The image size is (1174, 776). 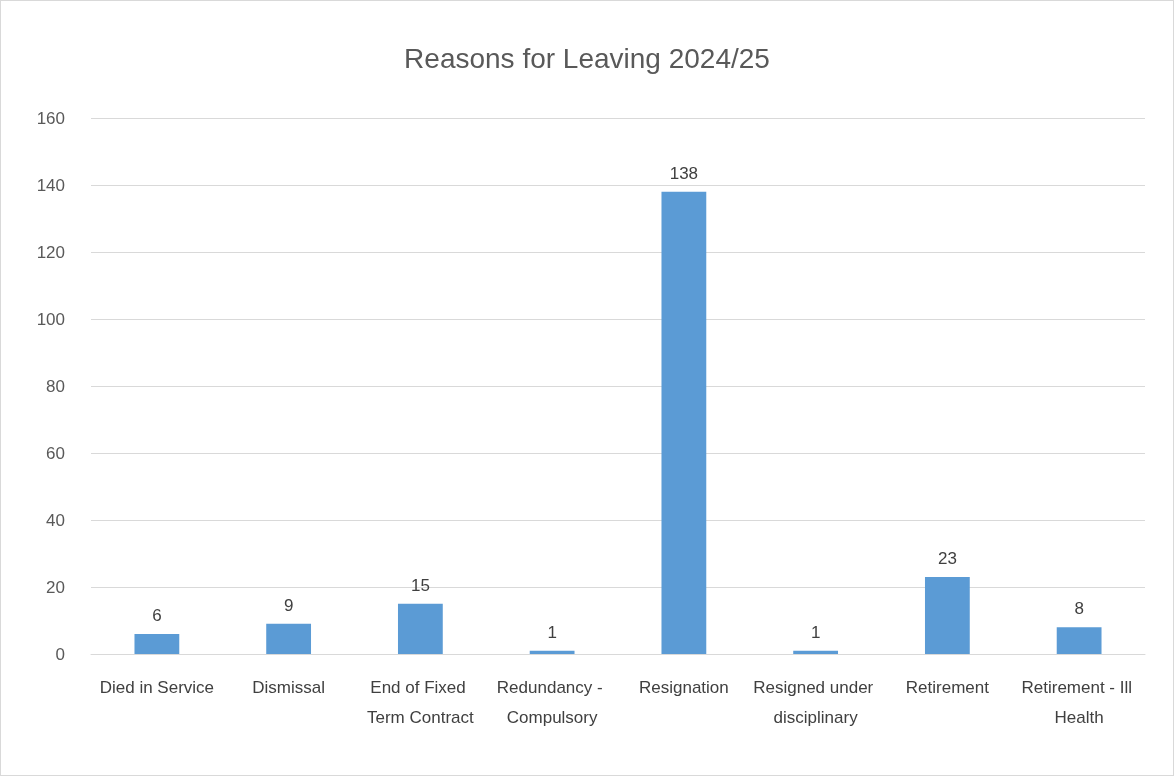 What do you see at coordinates (816, 702) in the screenshot?
I see `x-tick-label: Resigned under disciplinary` at bounding box center [816, 702].